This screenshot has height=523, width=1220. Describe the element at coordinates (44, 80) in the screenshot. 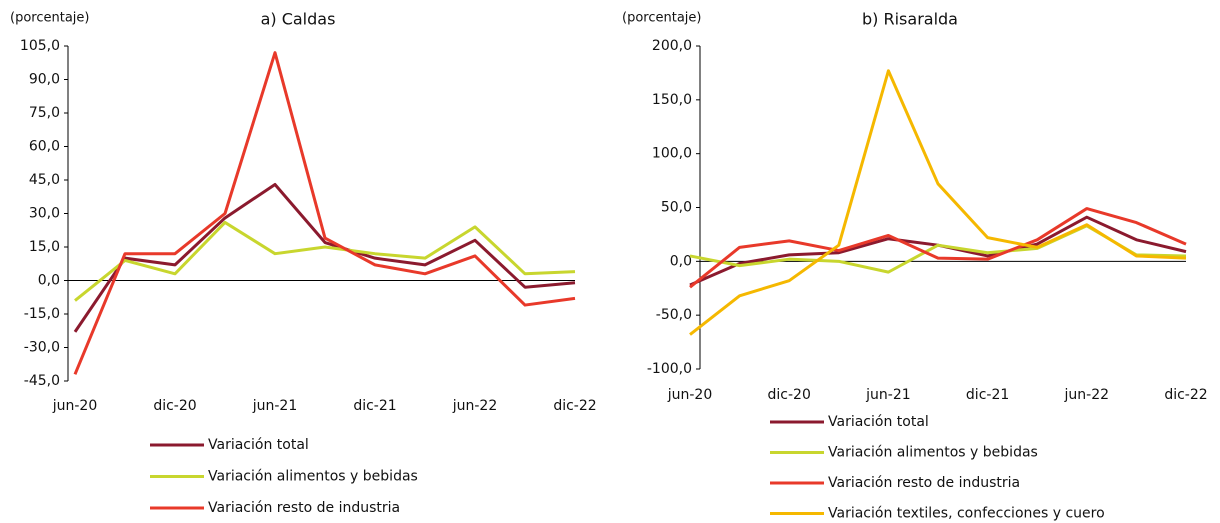

I see `y-tick-label: 90,0` at that location.